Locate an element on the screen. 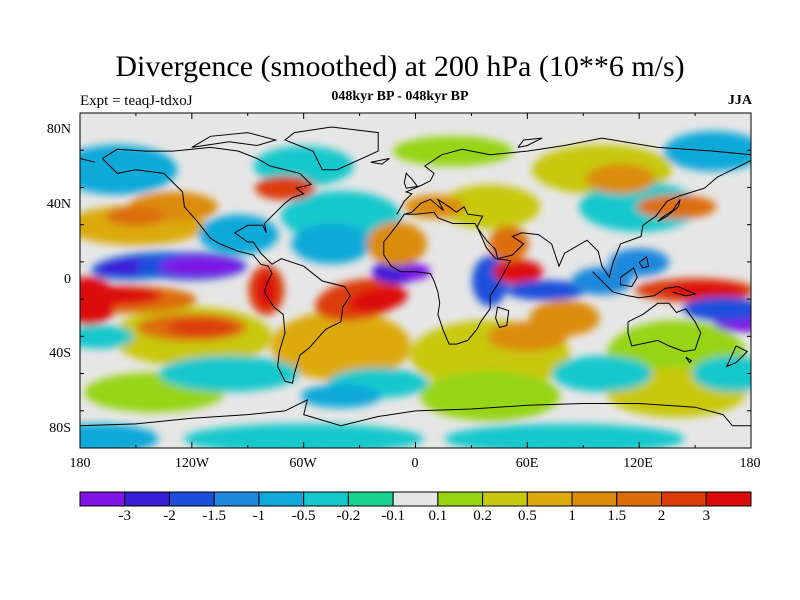 This screenshot has height=600, width=800. colorbar-label: -0.1 is located at coordinates (393, 516).